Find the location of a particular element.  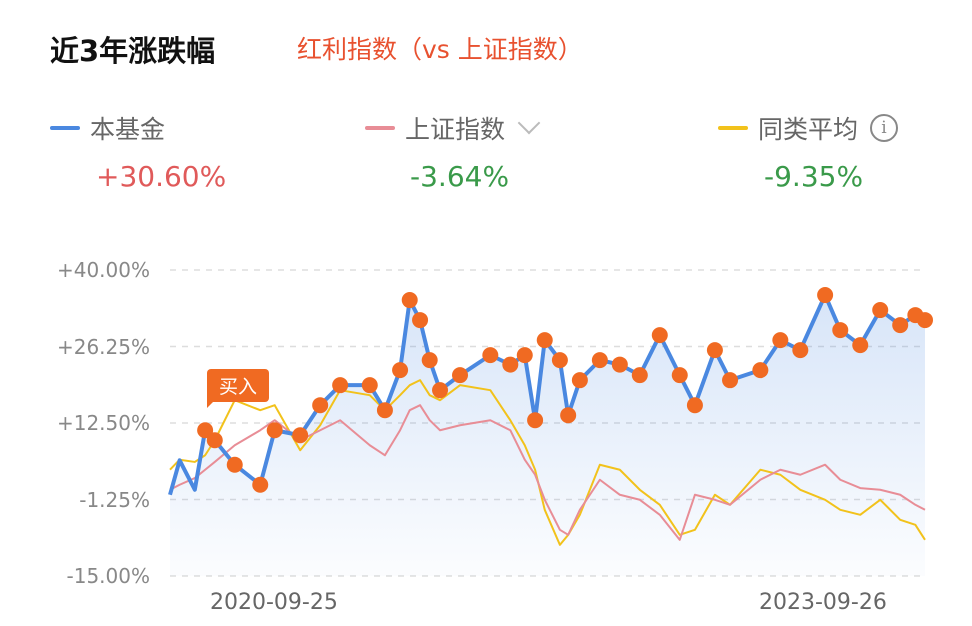

y-tick-label: +40.00% is located at coordinates (103, 270).